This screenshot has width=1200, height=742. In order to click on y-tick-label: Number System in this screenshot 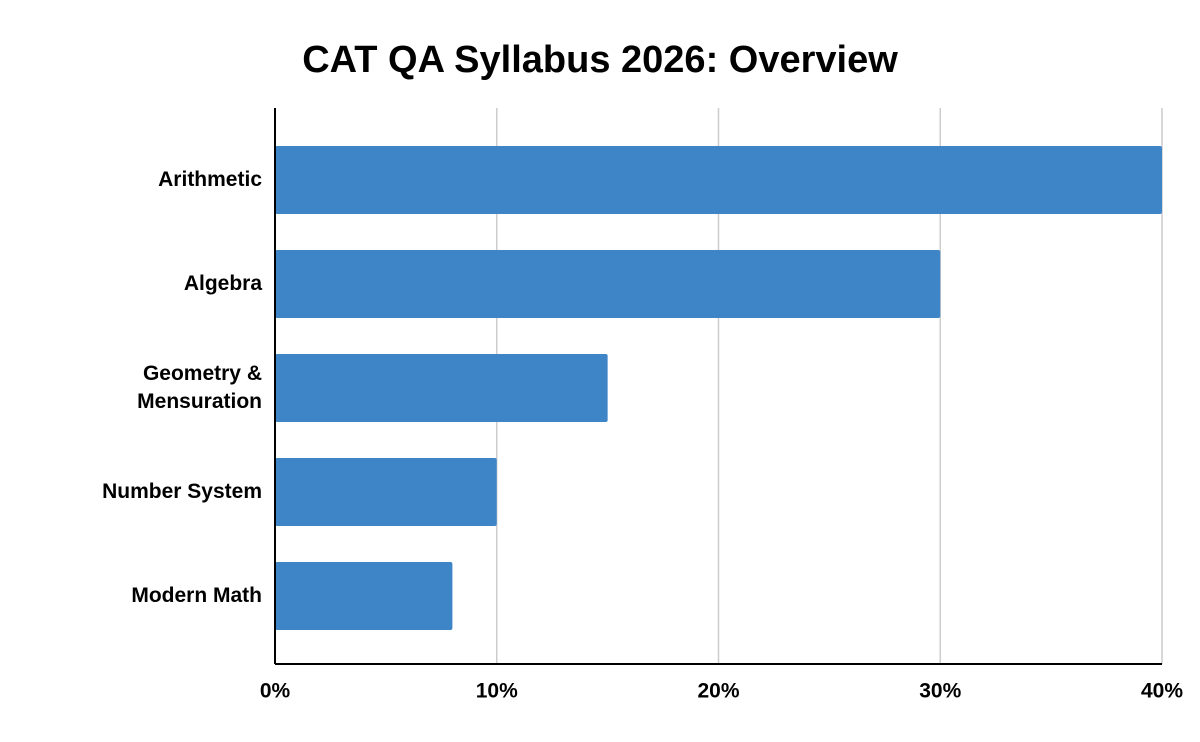, I will do `click(182, 491)`.